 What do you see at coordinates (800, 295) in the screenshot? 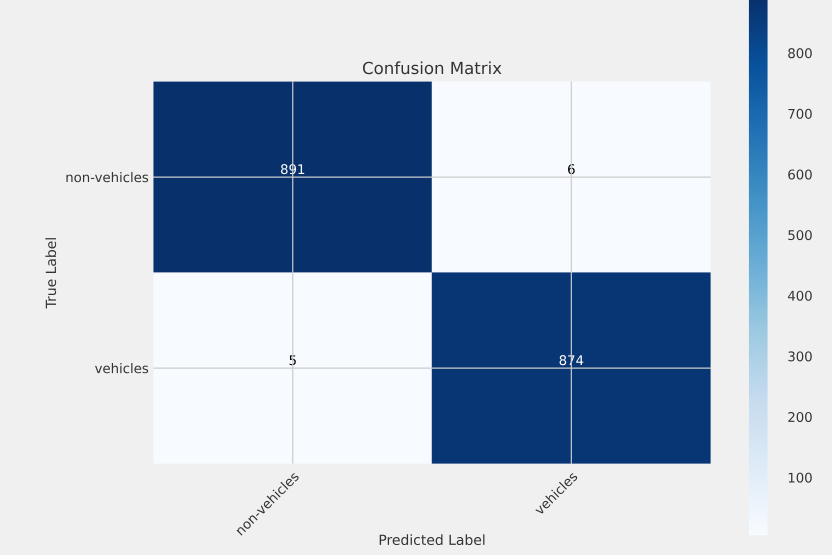
I see `color-bar-label: 400` at bounding box center [800, 295].